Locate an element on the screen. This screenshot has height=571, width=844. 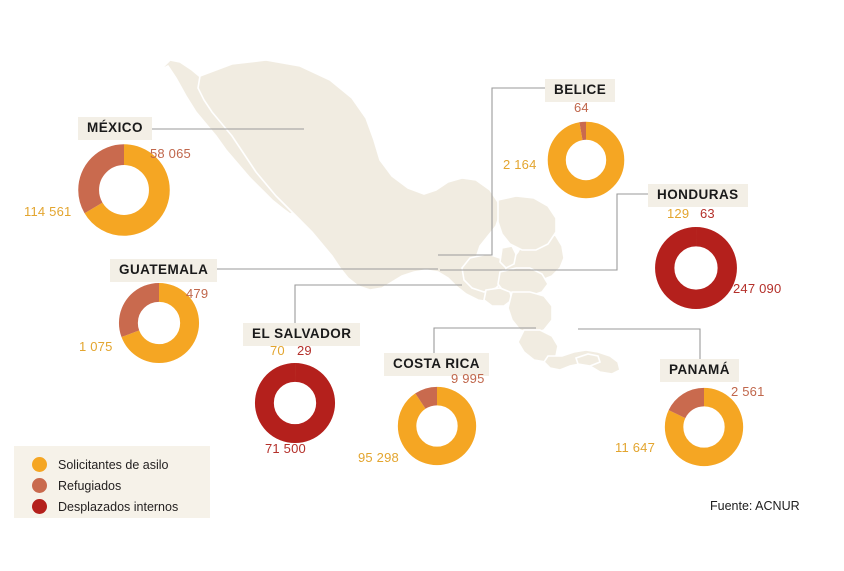
legend-item-refugee: Refugiados is located at coordinates (76, 485).